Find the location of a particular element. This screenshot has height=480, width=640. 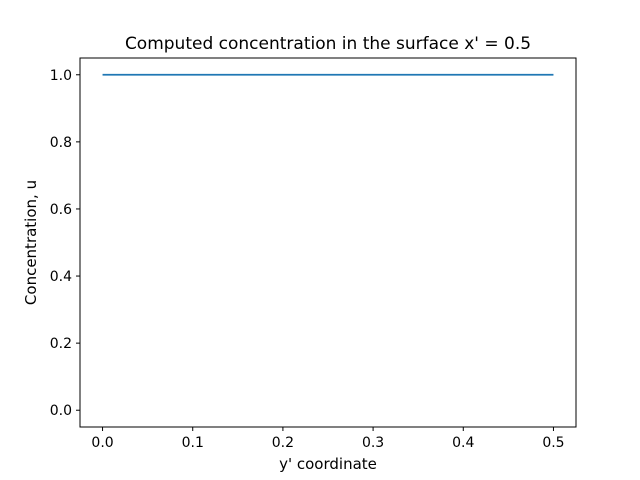

x-tick-label: 0.1 is located at coordinates (193, 443).